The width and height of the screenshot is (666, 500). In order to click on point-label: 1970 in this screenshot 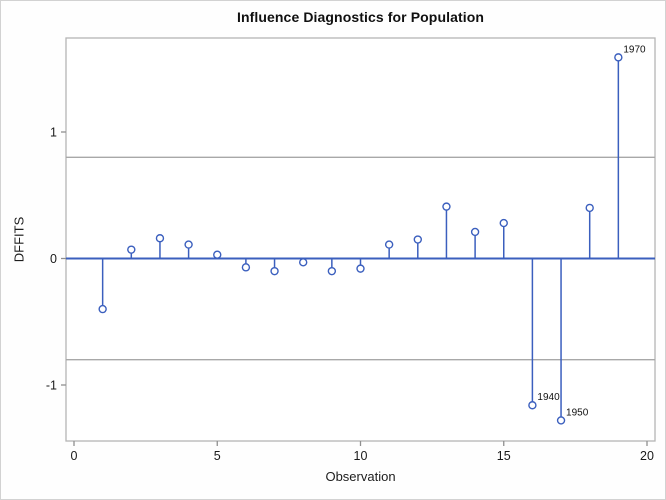, I will do `click(634, 49)`.